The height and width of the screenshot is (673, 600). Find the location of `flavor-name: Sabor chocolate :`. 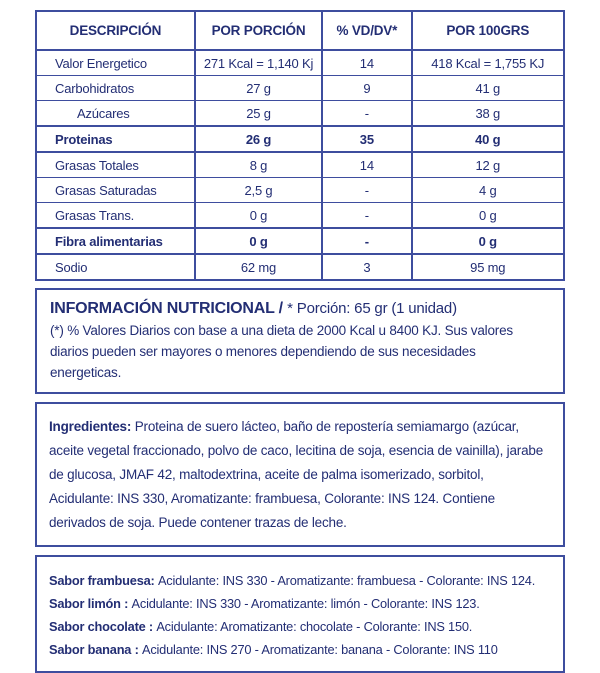

flavor-name: Sabor chocolate : is located at coordinates (103, 626).